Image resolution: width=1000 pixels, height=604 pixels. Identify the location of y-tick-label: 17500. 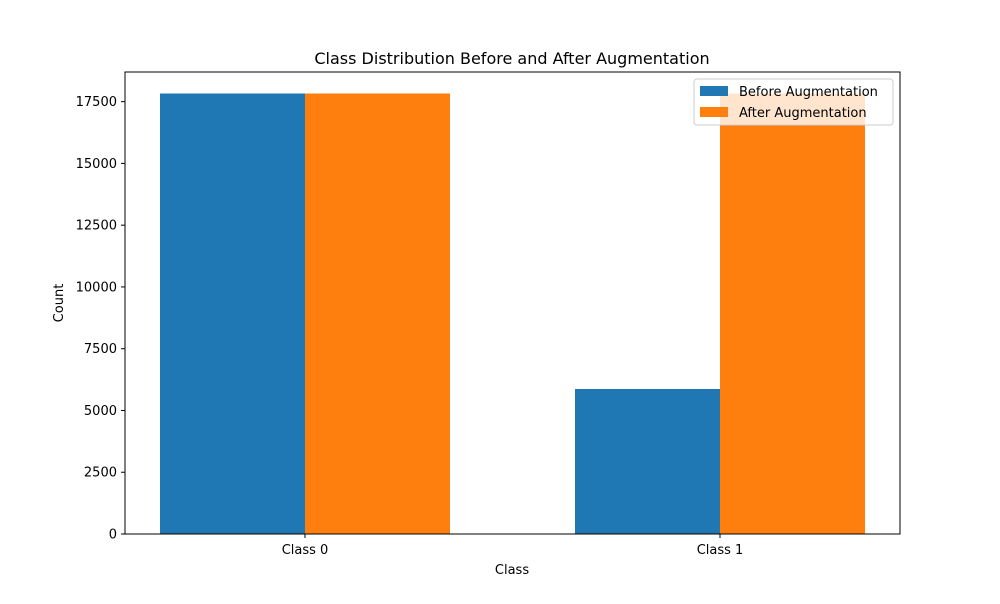
(96, 102).